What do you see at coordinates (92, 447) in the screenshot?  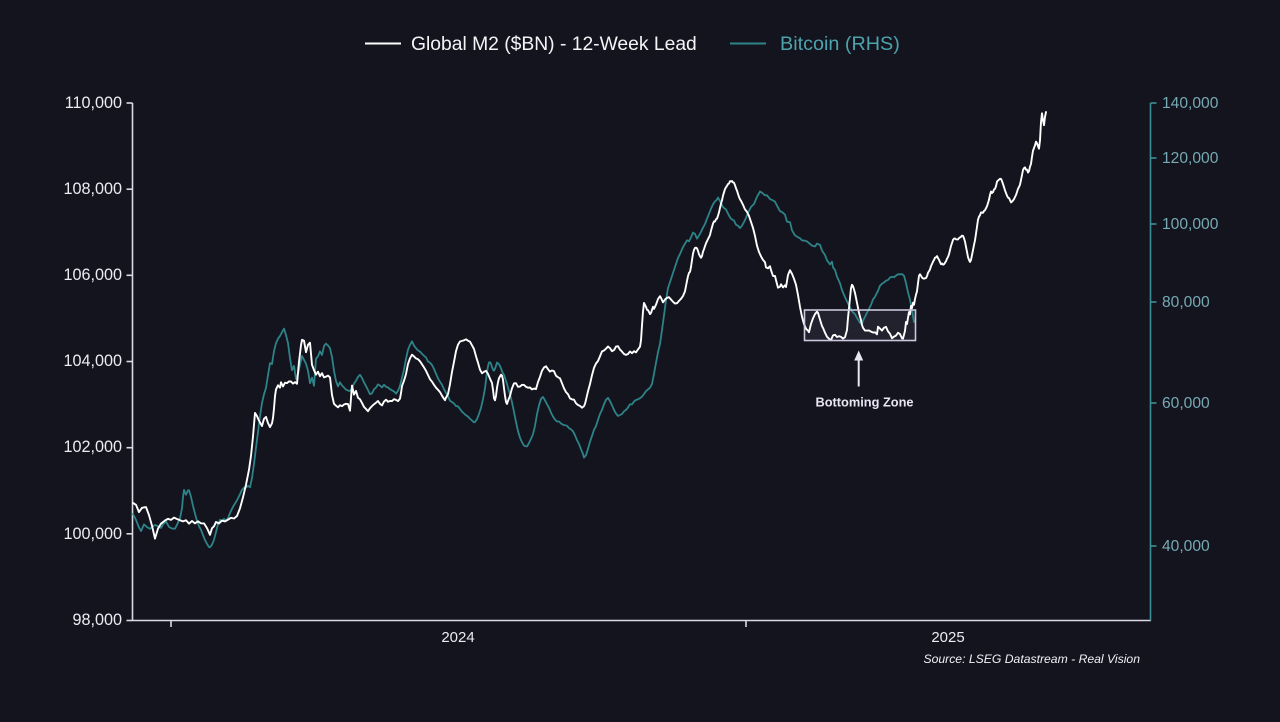 I see `svg-text: 102,000` at bounding box center [92, 447].